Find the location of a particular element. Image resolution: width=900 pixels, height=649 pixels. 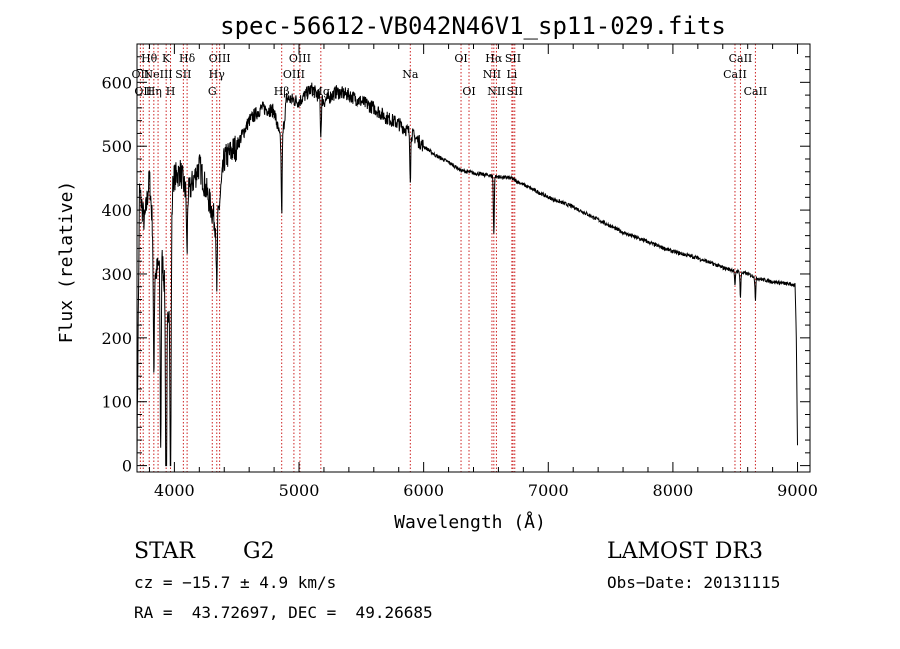

y-tick-label: 300 is located at coordinates (116, 274).